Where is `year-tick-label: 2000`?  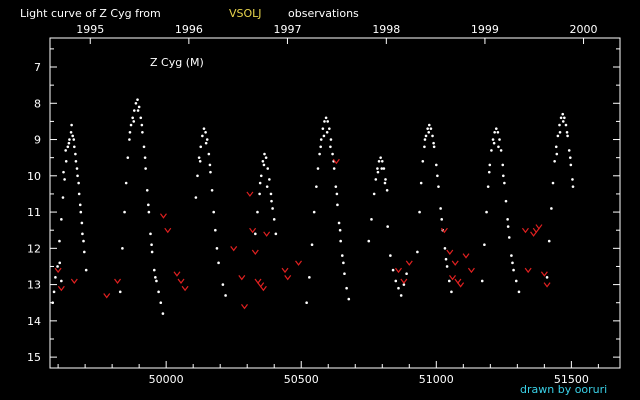 year-tick-label: 2000 is located at coordinates (584, 29).